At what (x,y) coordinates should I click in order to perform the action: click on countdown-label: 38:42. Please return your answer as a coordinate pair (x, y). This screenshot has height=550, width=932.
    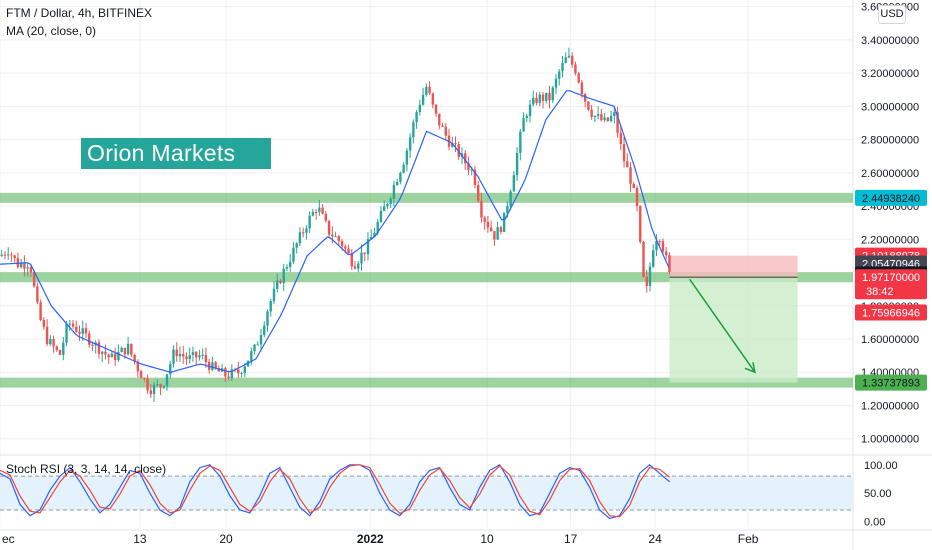
    Looking at the image, I should click on (880, 292).